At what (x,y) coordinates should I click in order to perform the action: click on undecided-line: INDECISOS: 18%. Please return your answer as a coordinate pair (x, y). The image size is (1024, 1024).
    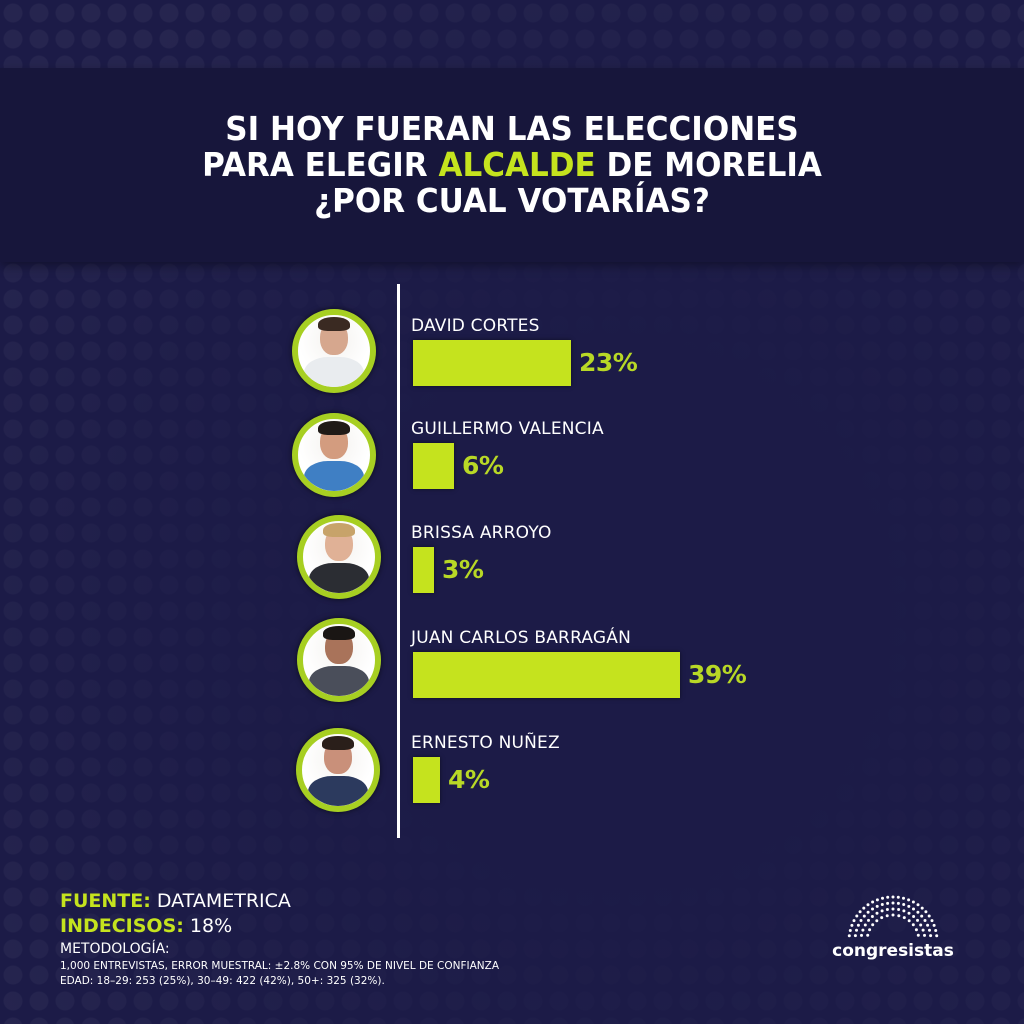
    Looking at the image, I should click on (146, 926).